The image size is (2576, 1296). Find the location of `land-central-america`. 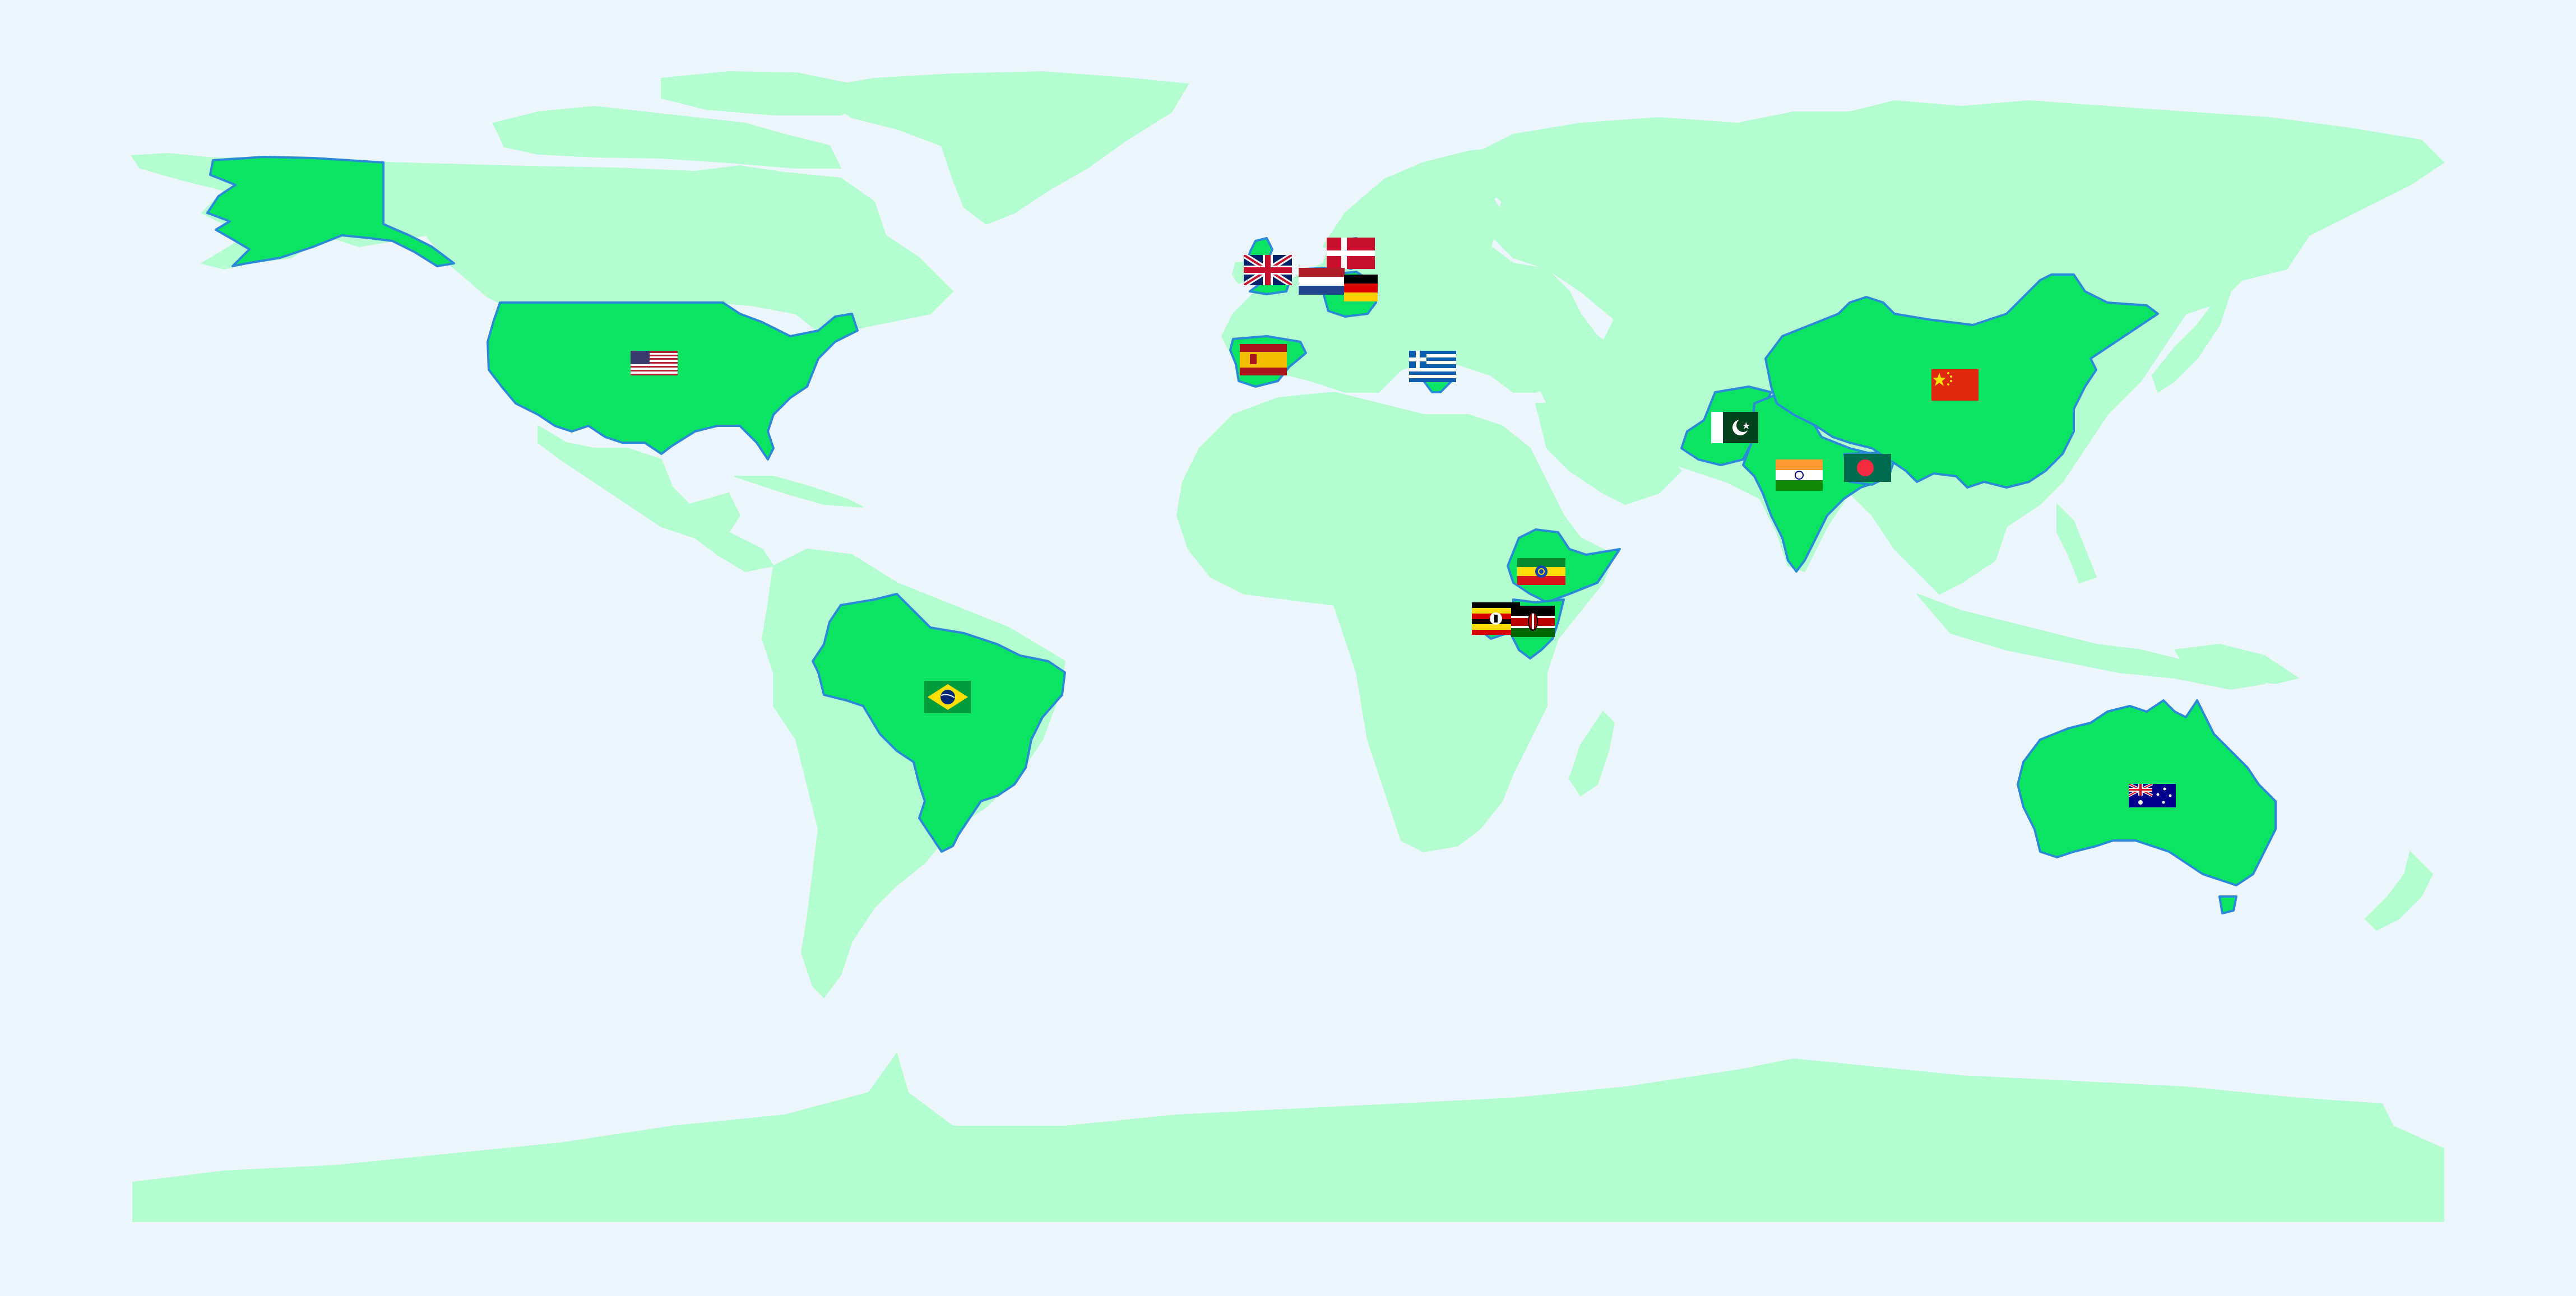

land-central-america is located at coordinates (656, 499).